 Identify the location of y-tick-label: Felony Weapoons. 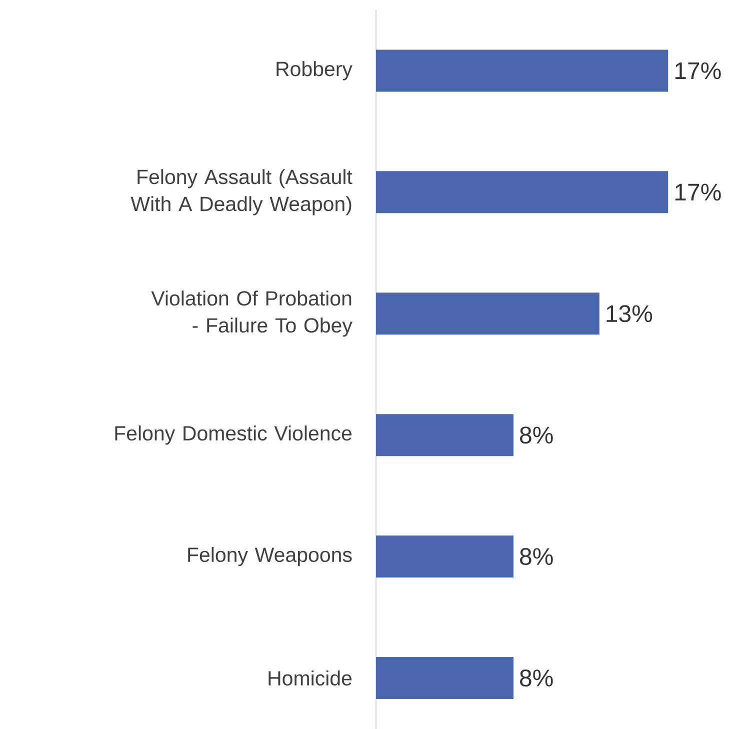
(270, 556).